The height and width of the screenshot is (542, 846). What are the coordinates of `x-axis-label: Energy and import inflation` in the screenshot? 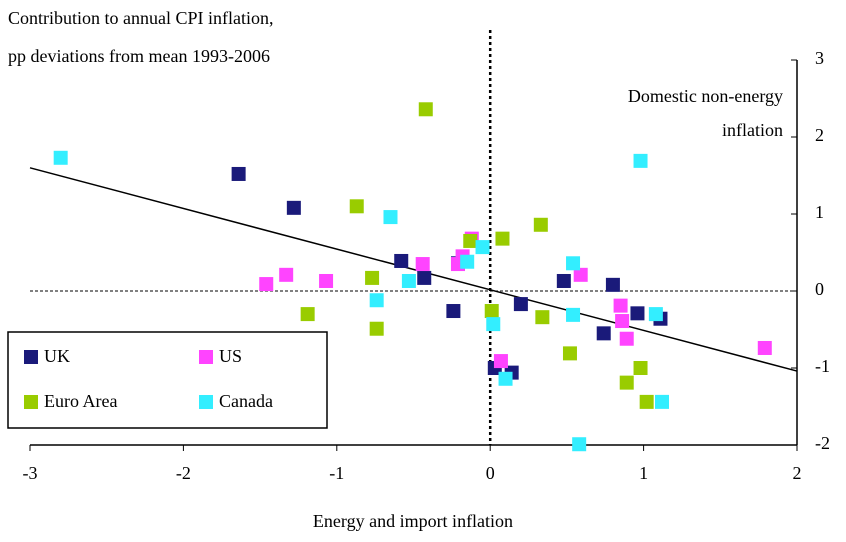 It's located at (413, 521).